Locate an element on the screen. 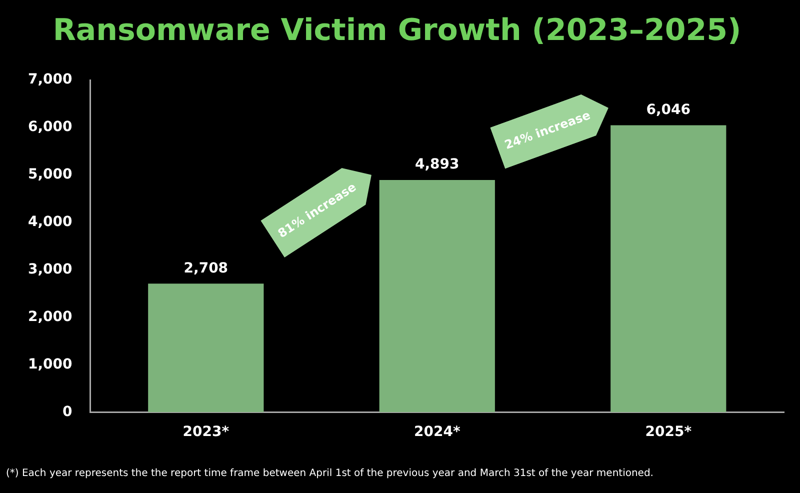 The width and height of the screenshot is (800, 493). y-tick-label: 4,000 is located at coordinates (50, 222).